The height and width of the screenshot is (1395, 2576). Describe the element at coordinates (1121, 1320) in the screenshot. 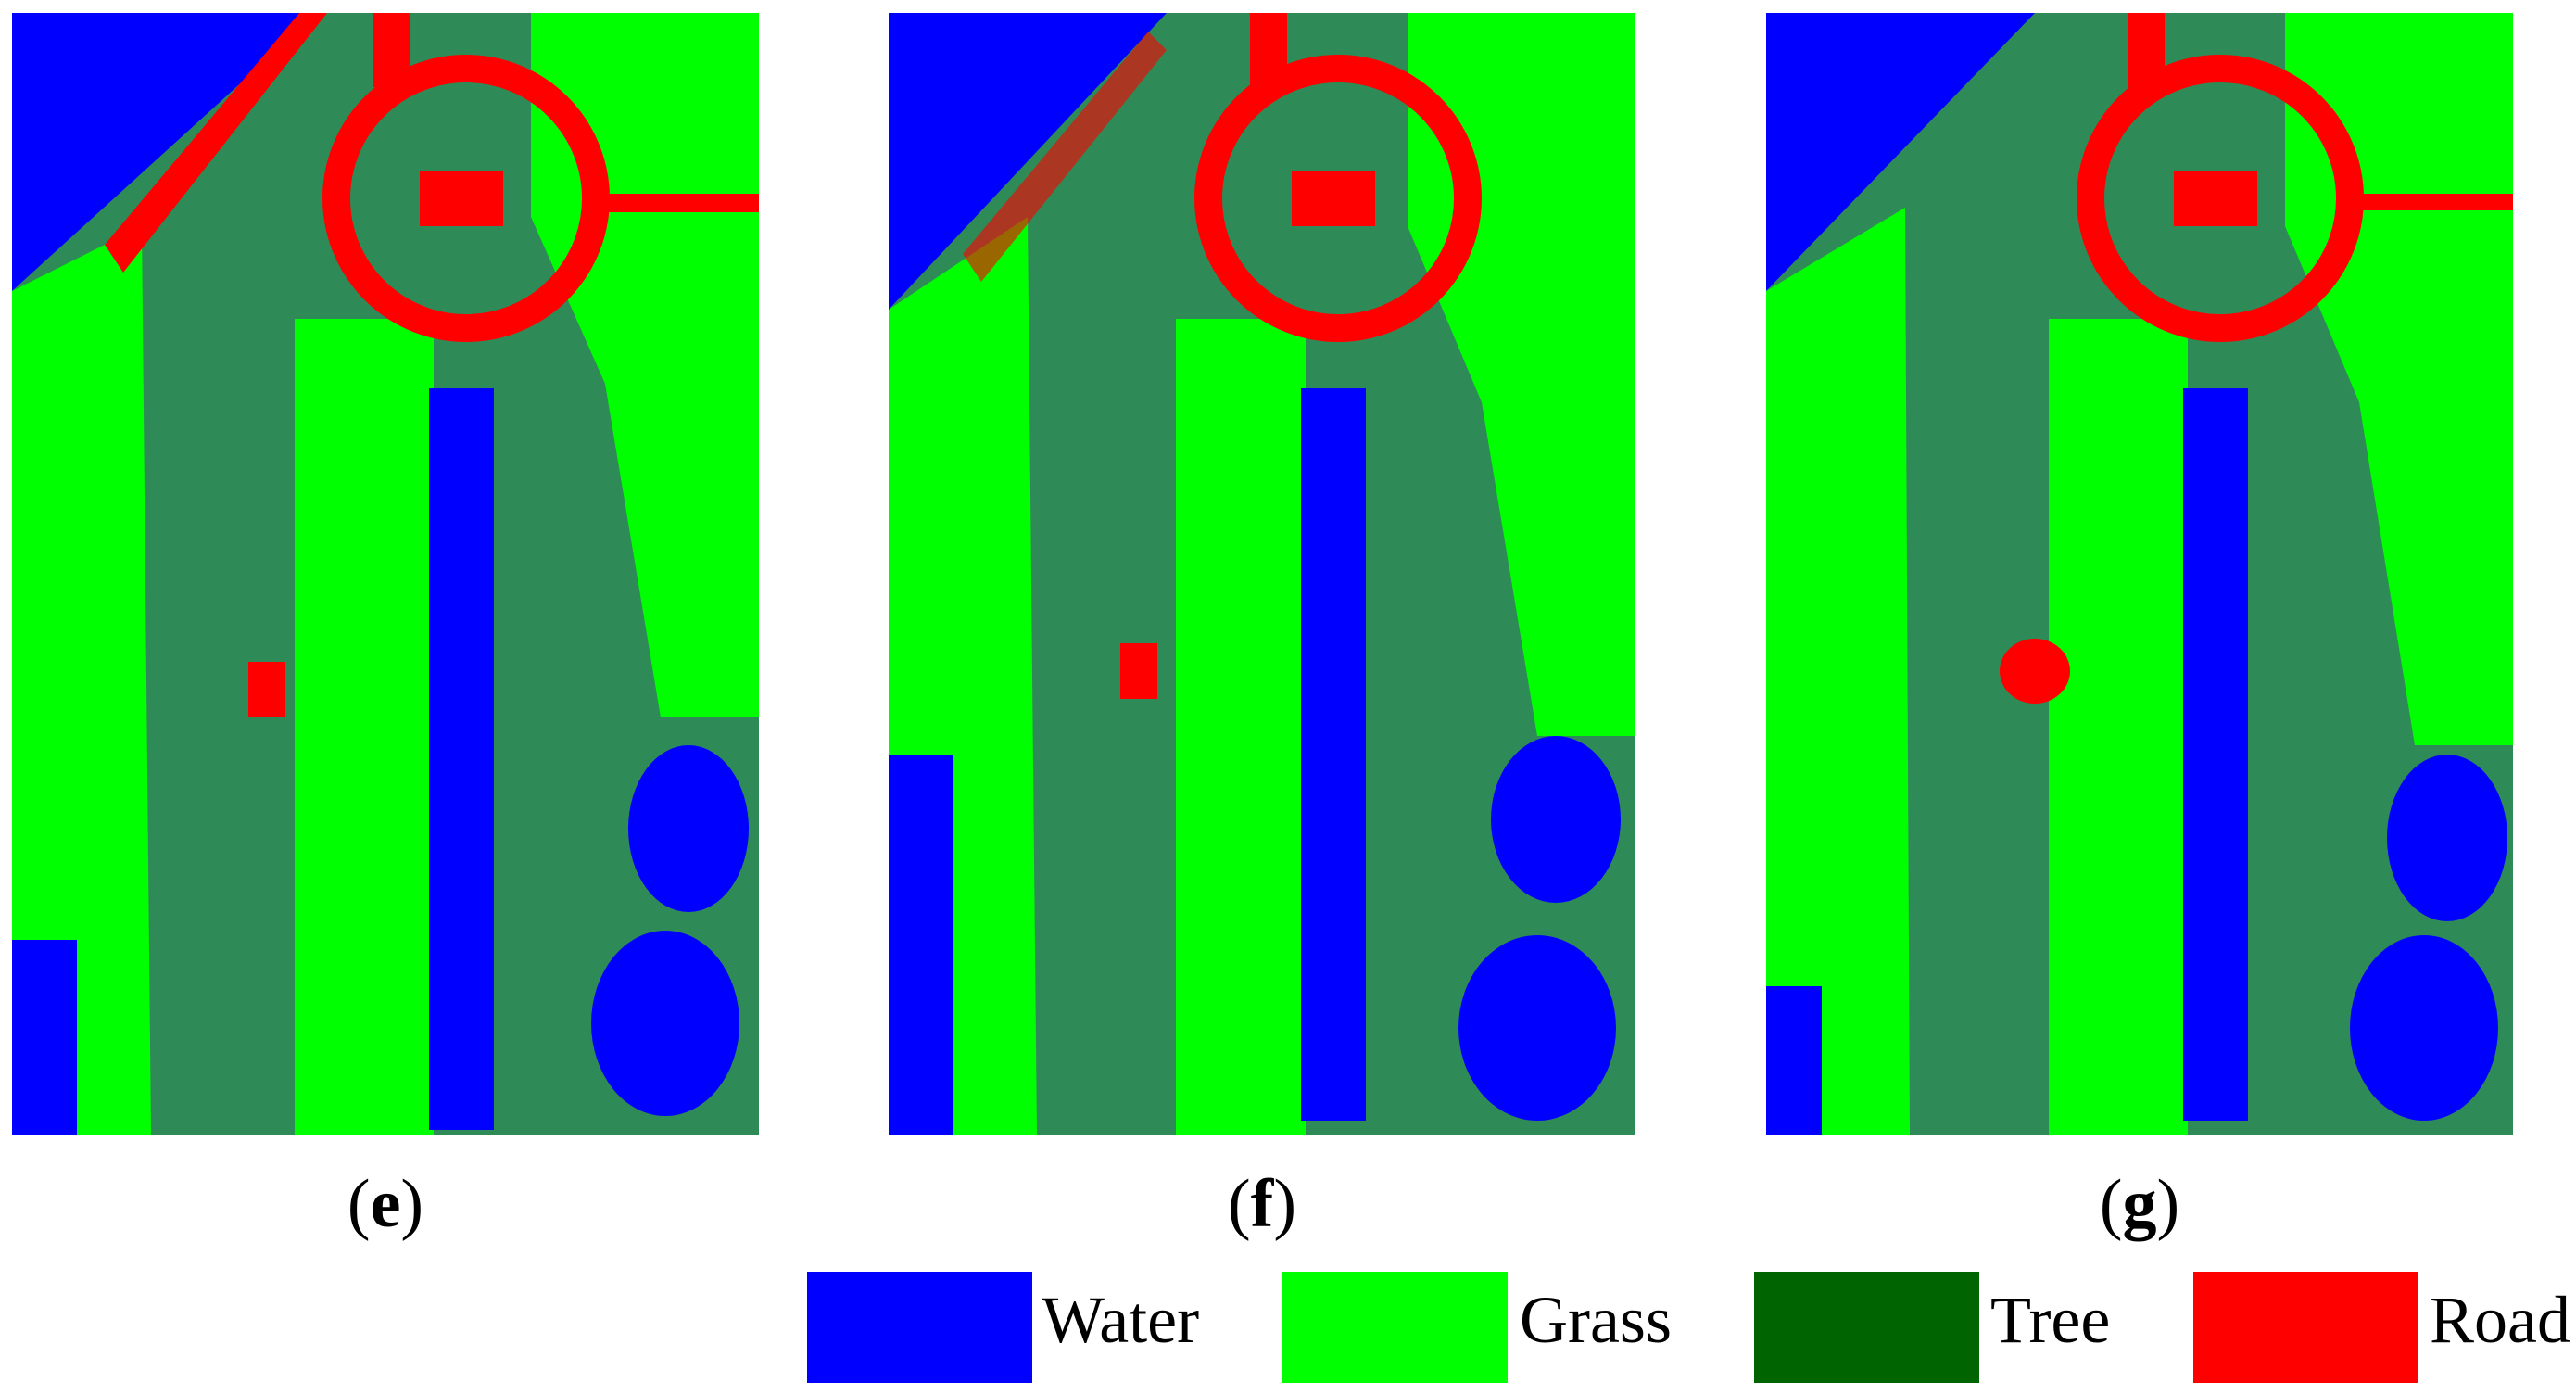

I see `legend-label-water: Water` at that location.